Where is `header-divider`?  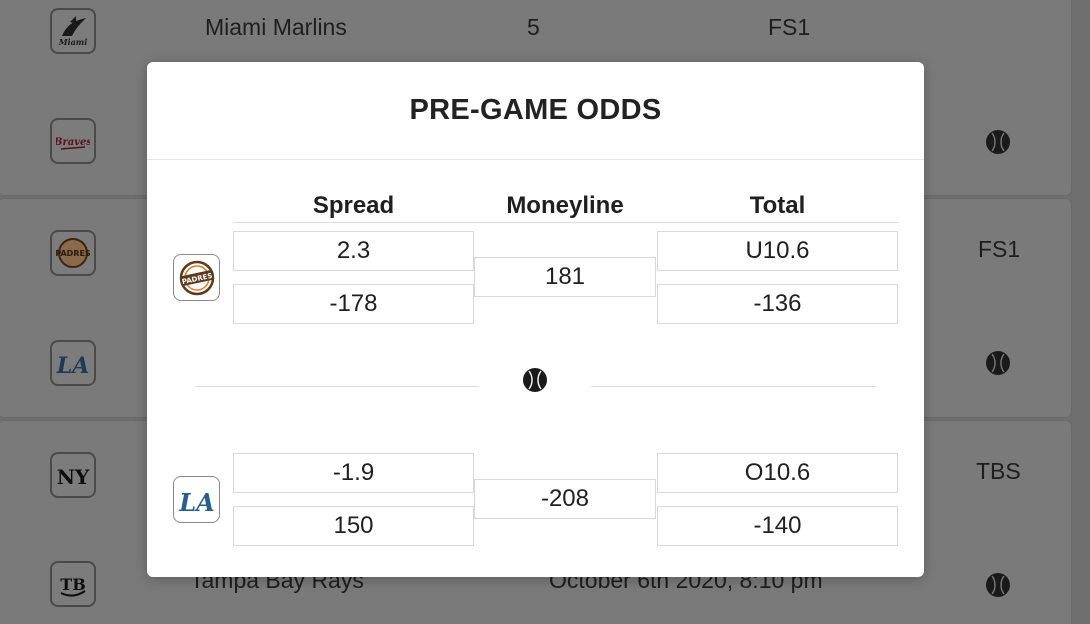
header-divider is located at coordinates (566, 222).